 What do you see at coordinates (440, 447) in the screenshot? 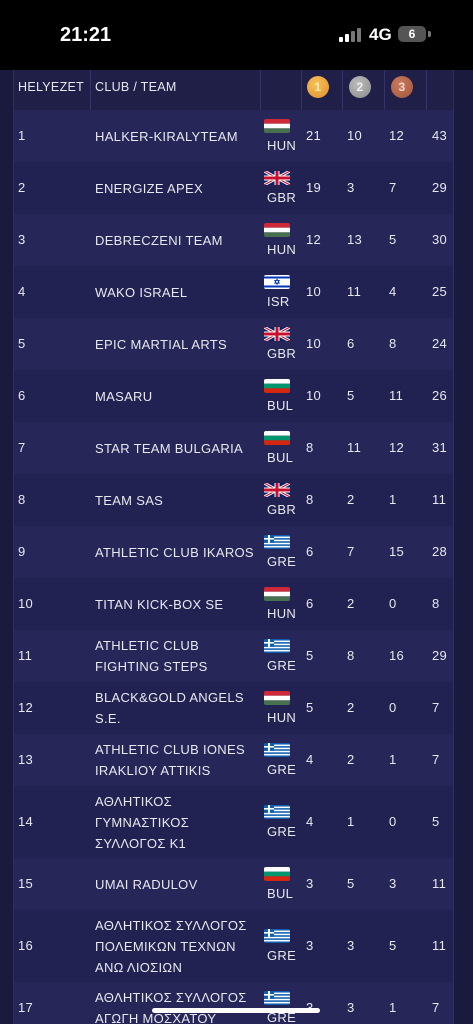
I see `row-total-count: 31` at bounding box center [440, 447].